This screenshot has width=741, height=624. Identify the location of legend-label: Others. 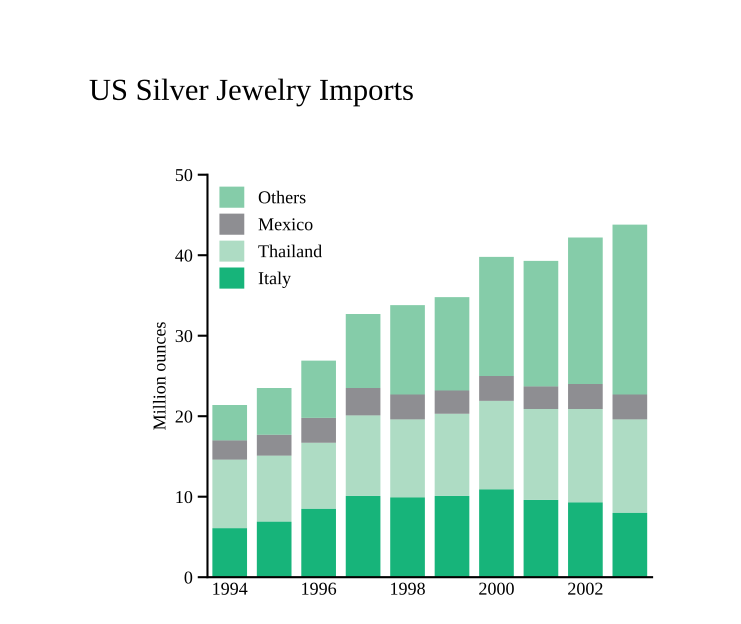
(282, 197).